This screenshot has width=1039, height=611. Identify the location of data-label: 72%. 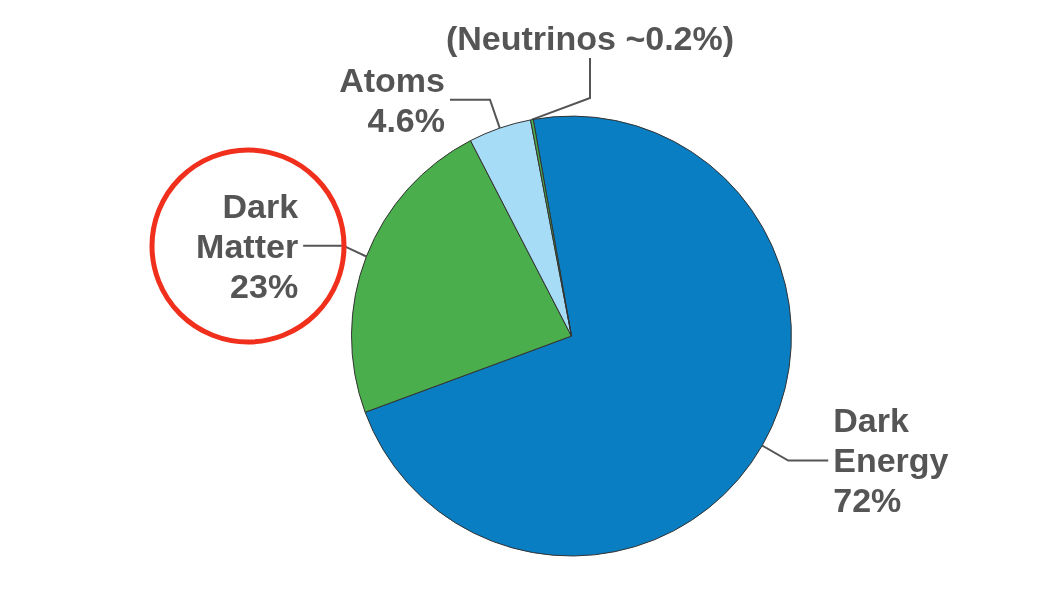
(867, 500).